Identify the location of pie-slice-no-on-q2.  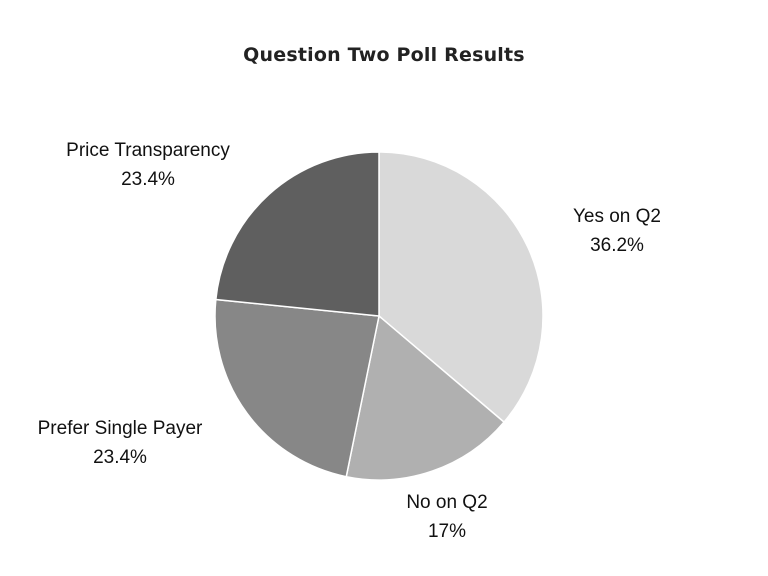
(425, 397).